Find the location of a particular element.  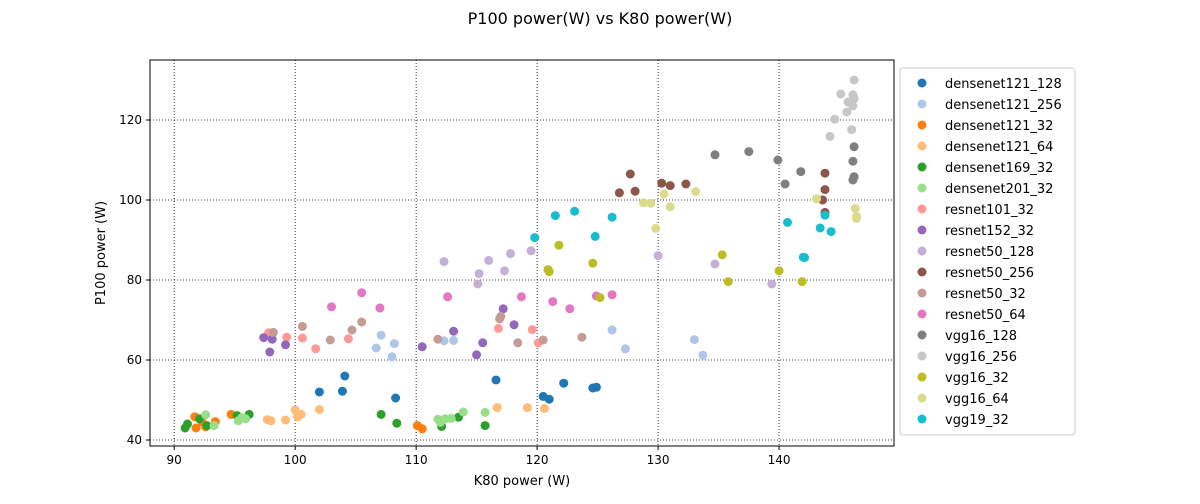

legend-label: vgg16_256 is located at coordinates (981, 357).